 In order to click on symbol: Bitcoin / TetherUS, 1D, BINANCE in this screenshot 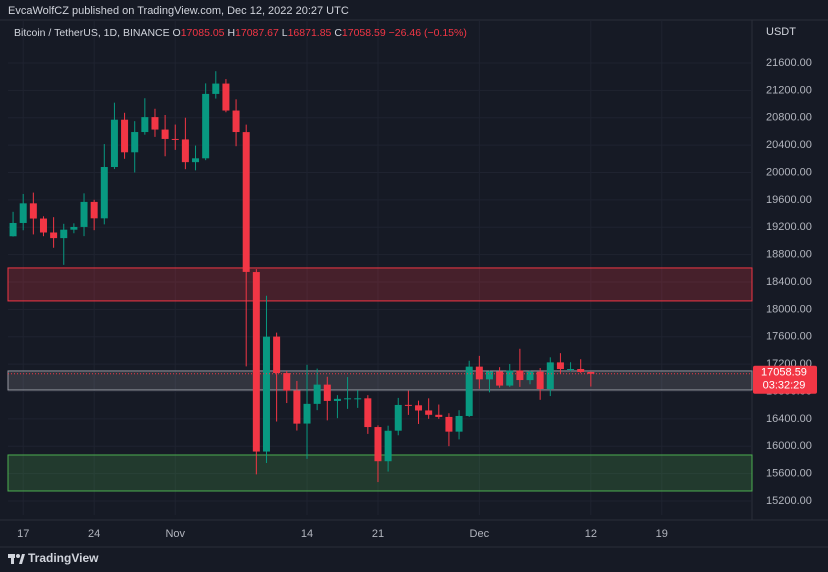, I will do `click(92, 33)`.